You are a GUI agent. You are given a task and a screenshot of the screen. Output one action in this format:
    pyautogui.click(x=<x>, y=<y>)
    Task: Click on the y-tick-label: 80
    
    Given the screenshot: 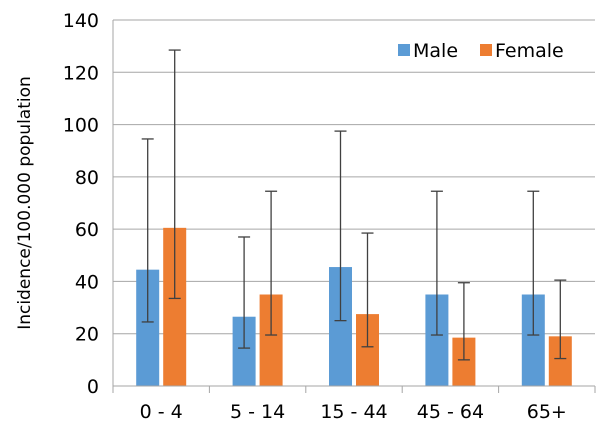 What is the action you would take?
    pyautogui.click(x=87, y=178)
    